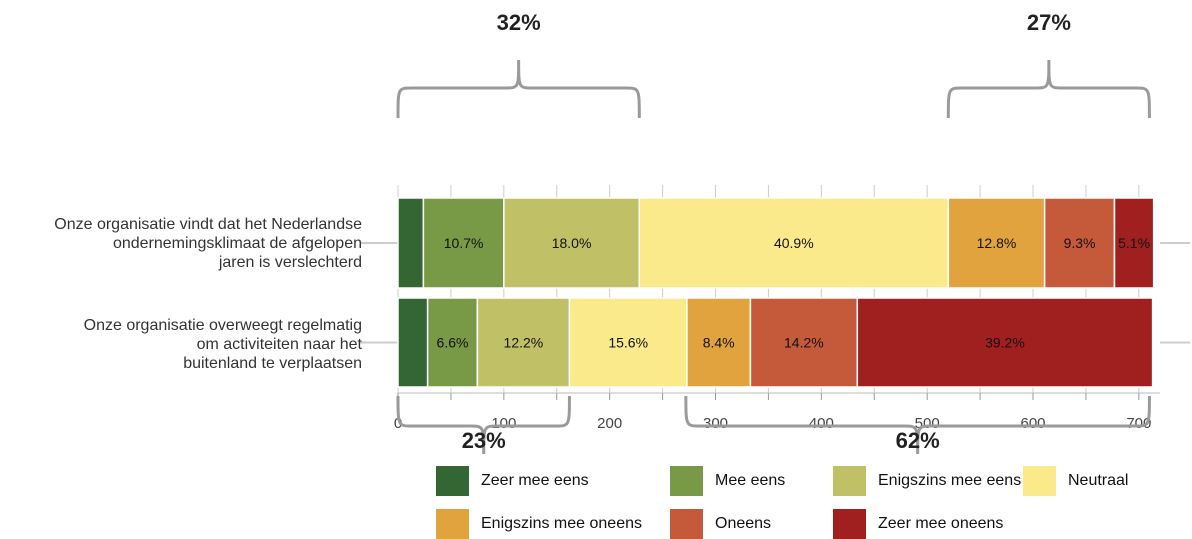 The width and height of the screenshot is (1192, 539). I want to click on legend-item: Zeer mee oneens, so click(918, 524).